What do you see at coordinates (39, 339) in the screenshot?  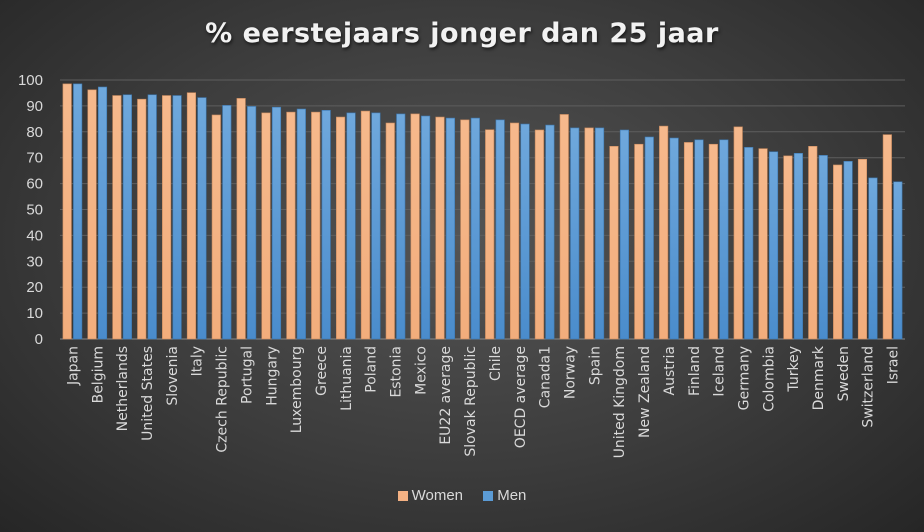 I see `y-tick-label: 0` at bounding box center [39, 339].